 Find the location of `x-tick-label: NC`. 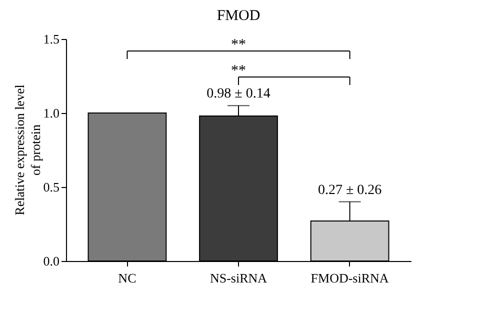

x-tick-label: NC is located at coordinates (127, 278).